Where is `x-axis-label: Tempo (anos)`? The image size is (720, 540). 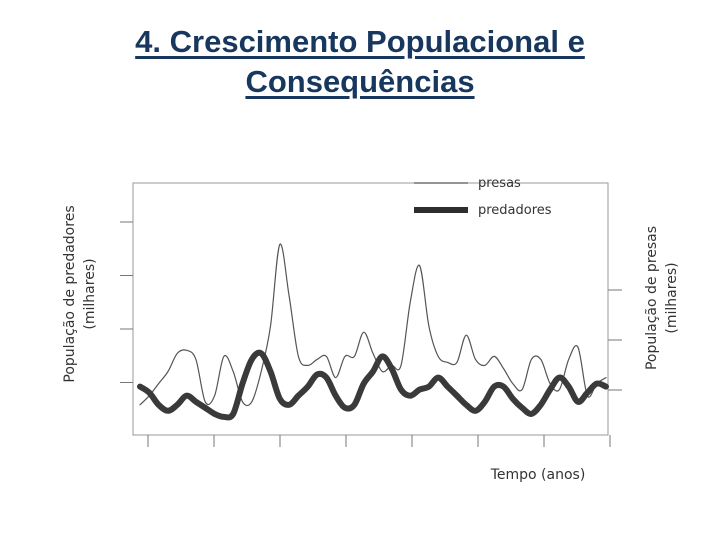 x-axis-label: Tempo (anos) is located at coordinates (538, 475).